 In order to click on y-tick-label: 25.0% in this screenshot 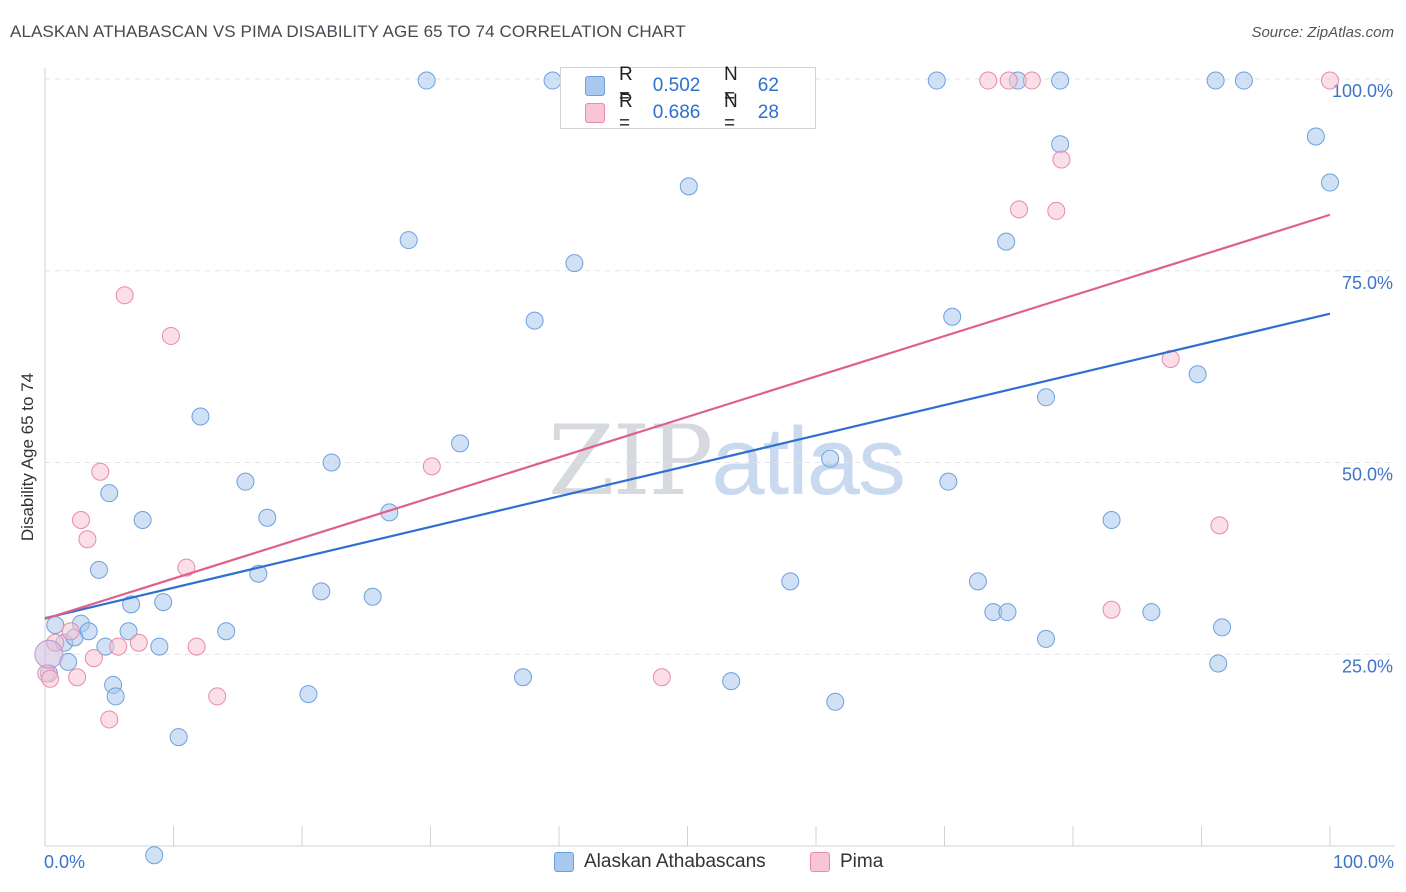, I will do `click(1367, 666)`.